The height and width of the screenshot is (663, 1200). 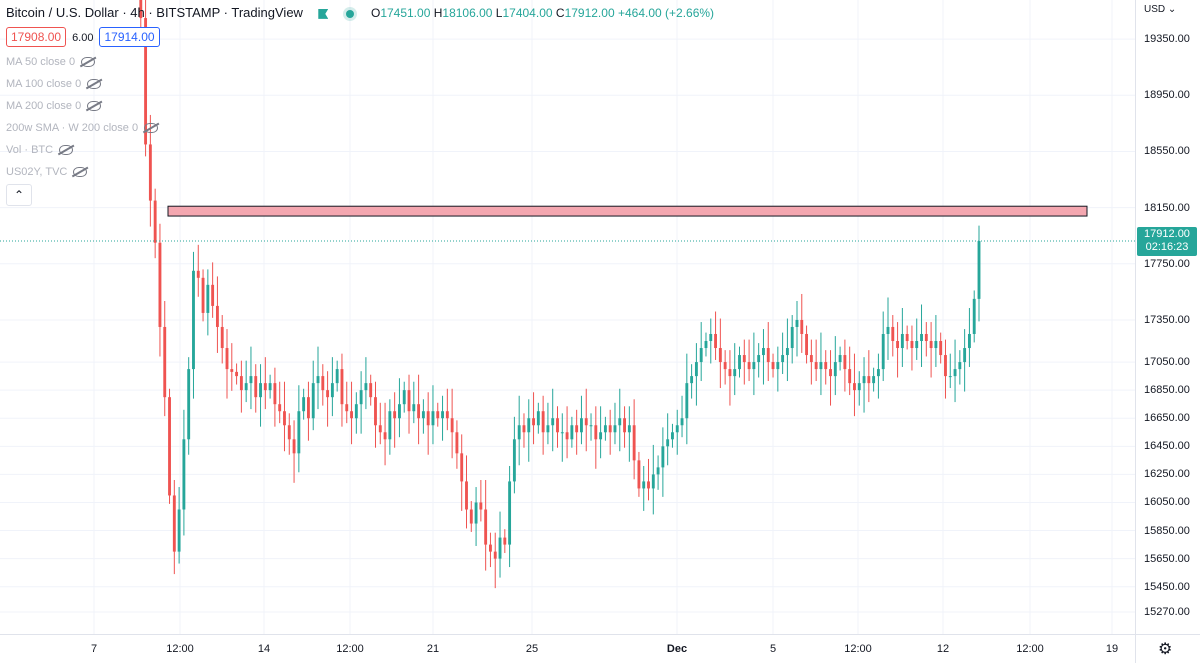 What do you see at coordinates (83, 38) in the screenshot?
I see `spread-value: 6.00` at bounding box center [83, 38].